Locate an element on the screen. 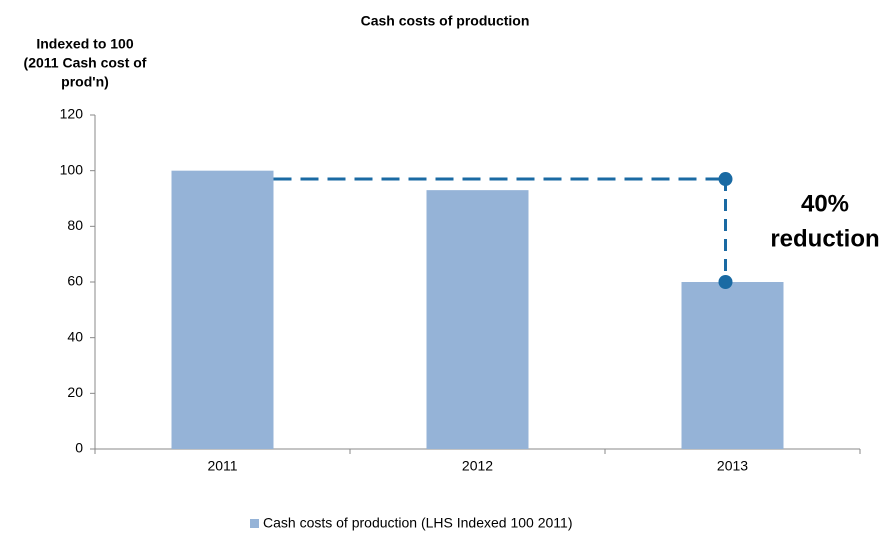 This screenshot has height=545, width=889. x-tick-label: 2012 is located at coordinates (477, 466).